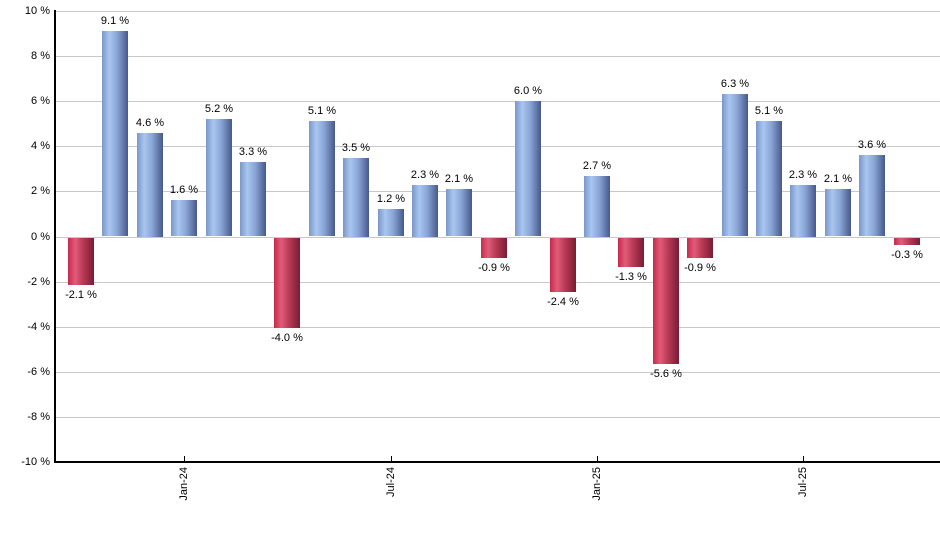  Describe the element at coordinates (907, 255) in the screenshot. I see `bar-value-label: -0.3 %` at that location.